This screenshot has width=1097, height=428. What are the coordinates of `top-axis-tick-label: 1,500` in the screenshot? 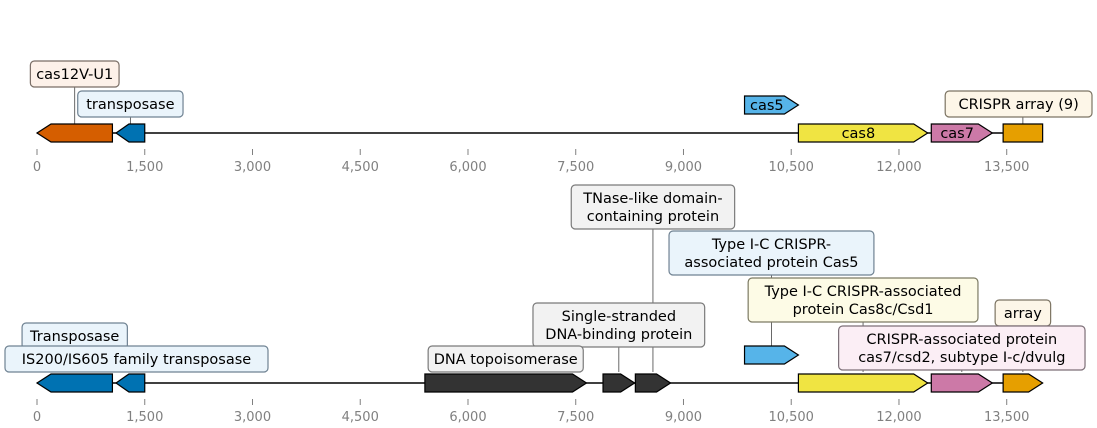 It's located at (144, 167).